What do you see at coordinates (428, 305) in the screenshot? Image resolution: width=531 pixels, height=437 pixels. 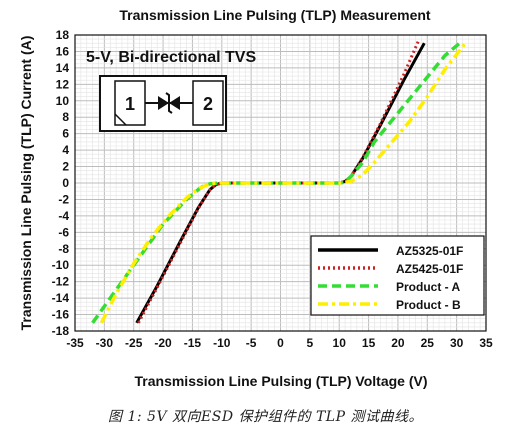 I see `legend-label-4: Product - B` at bounding box center [428, 305].